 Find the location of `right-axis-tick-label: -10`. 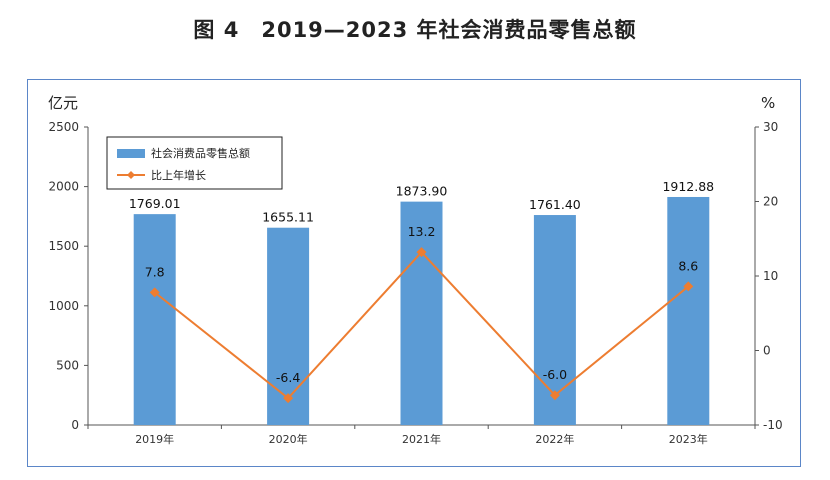

right-axis-tick-label: -10 is located at coordinates (773, 425).